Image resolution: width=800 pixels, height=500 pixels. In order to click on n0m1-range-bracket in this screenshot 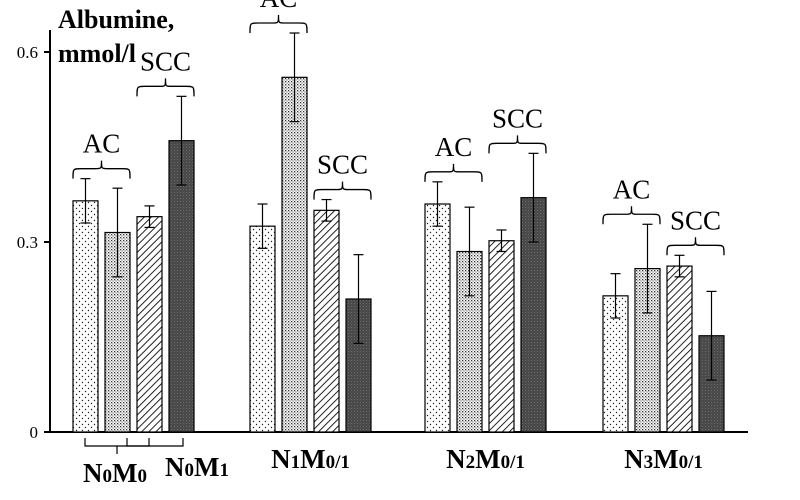, I will do `click(155, 442)`.